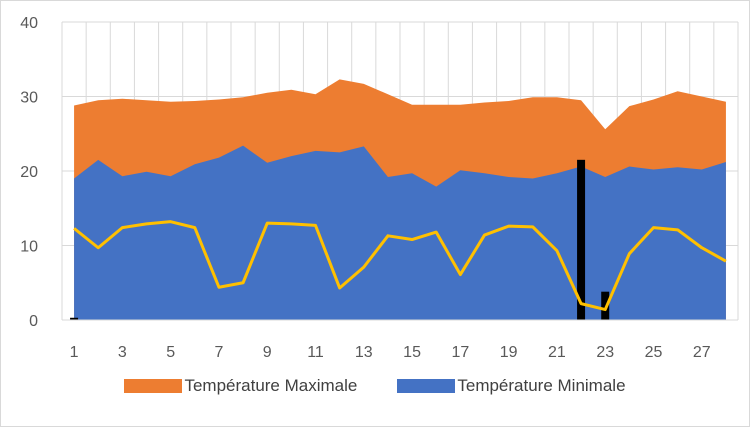 The image size is (751, 428). Describe the element at coordinates (29, 23) in the screenshot. I see `y-tick-label: 40` at that location.